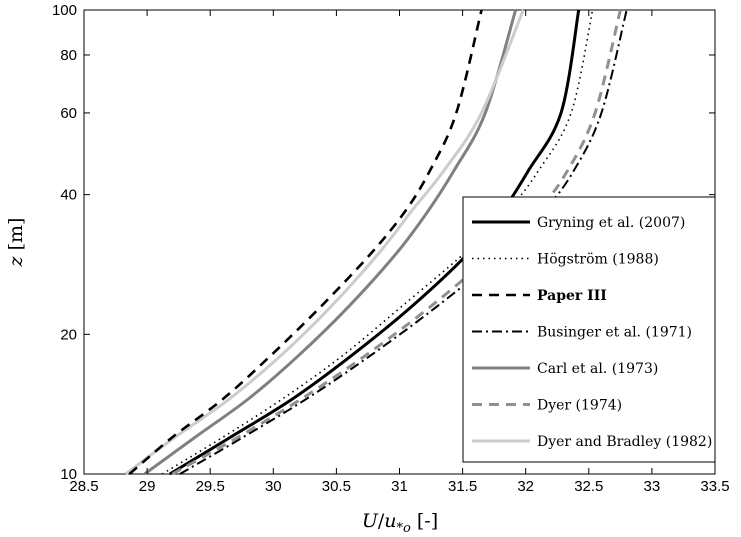 Image resolution: width=741 pixels, height=537 pixels. Describe the element at coordinates (598, 260) in the screenshot. I see `legend-label: Högström (1988)` at that location.